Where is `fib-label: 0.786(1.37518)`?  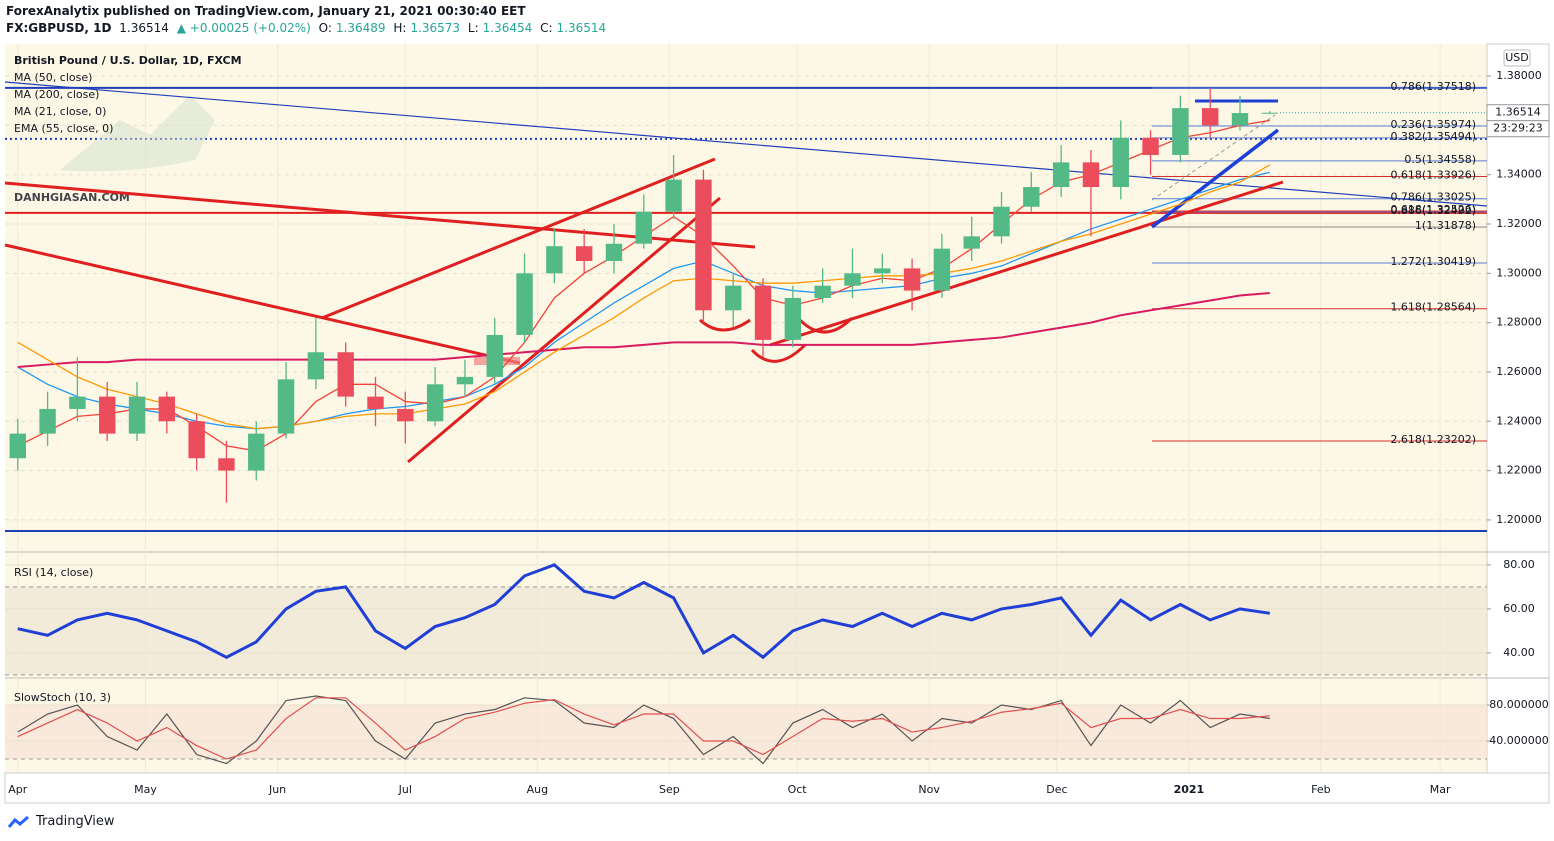
fib-label: 0.786(1.37518) is located at coordinates (1433, 86).